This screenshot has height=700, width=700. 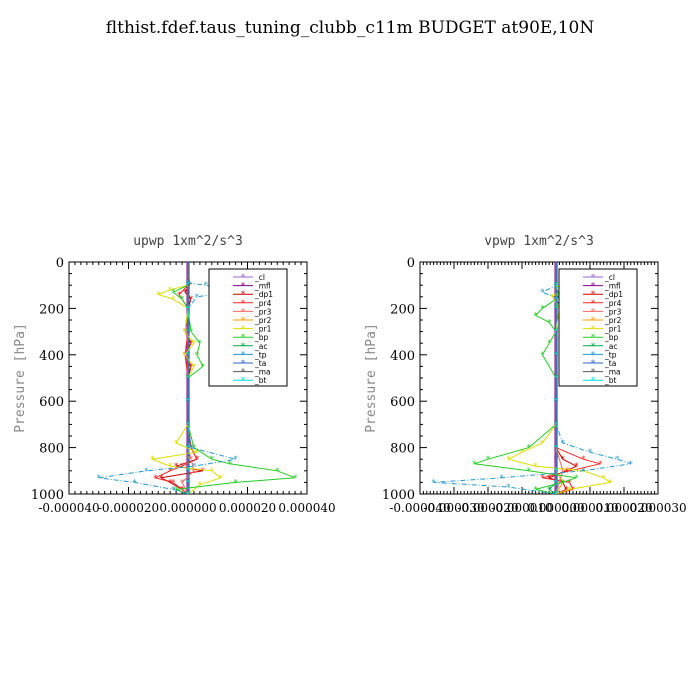 I want to click on x-tick-label: -0.000010, so click(x=521, y=508).